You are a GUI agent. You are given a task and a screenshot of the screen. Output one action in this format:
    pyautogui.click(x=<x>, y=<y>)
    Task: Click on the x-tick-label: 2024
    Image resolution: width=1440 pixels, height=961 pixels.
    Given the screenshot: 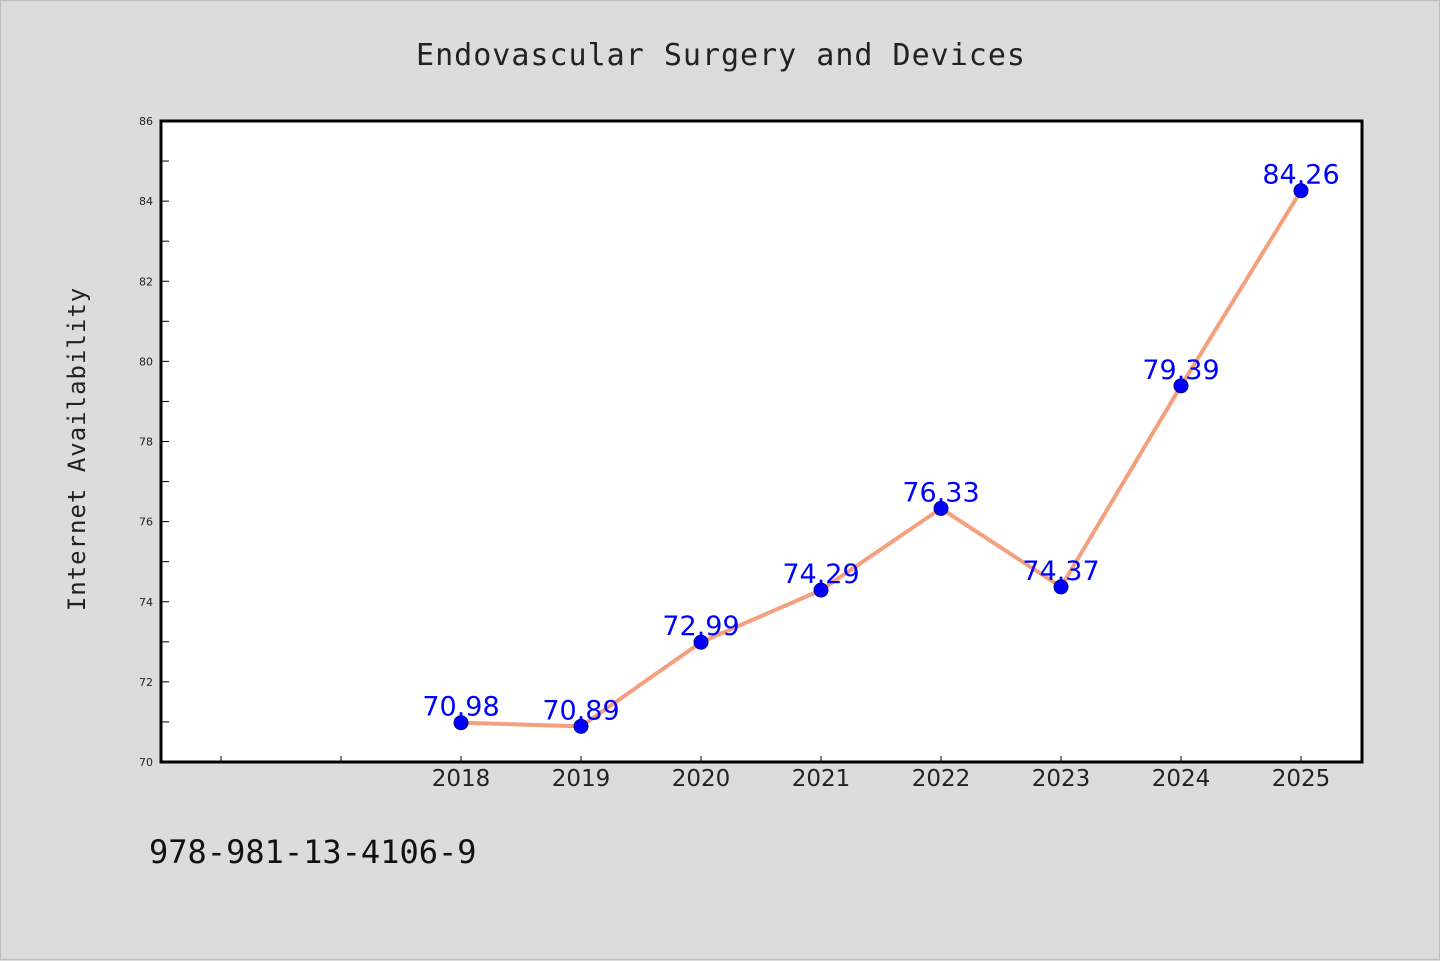 What is the action you would take?
    pyautogui.click(x=1181, y=779)
    